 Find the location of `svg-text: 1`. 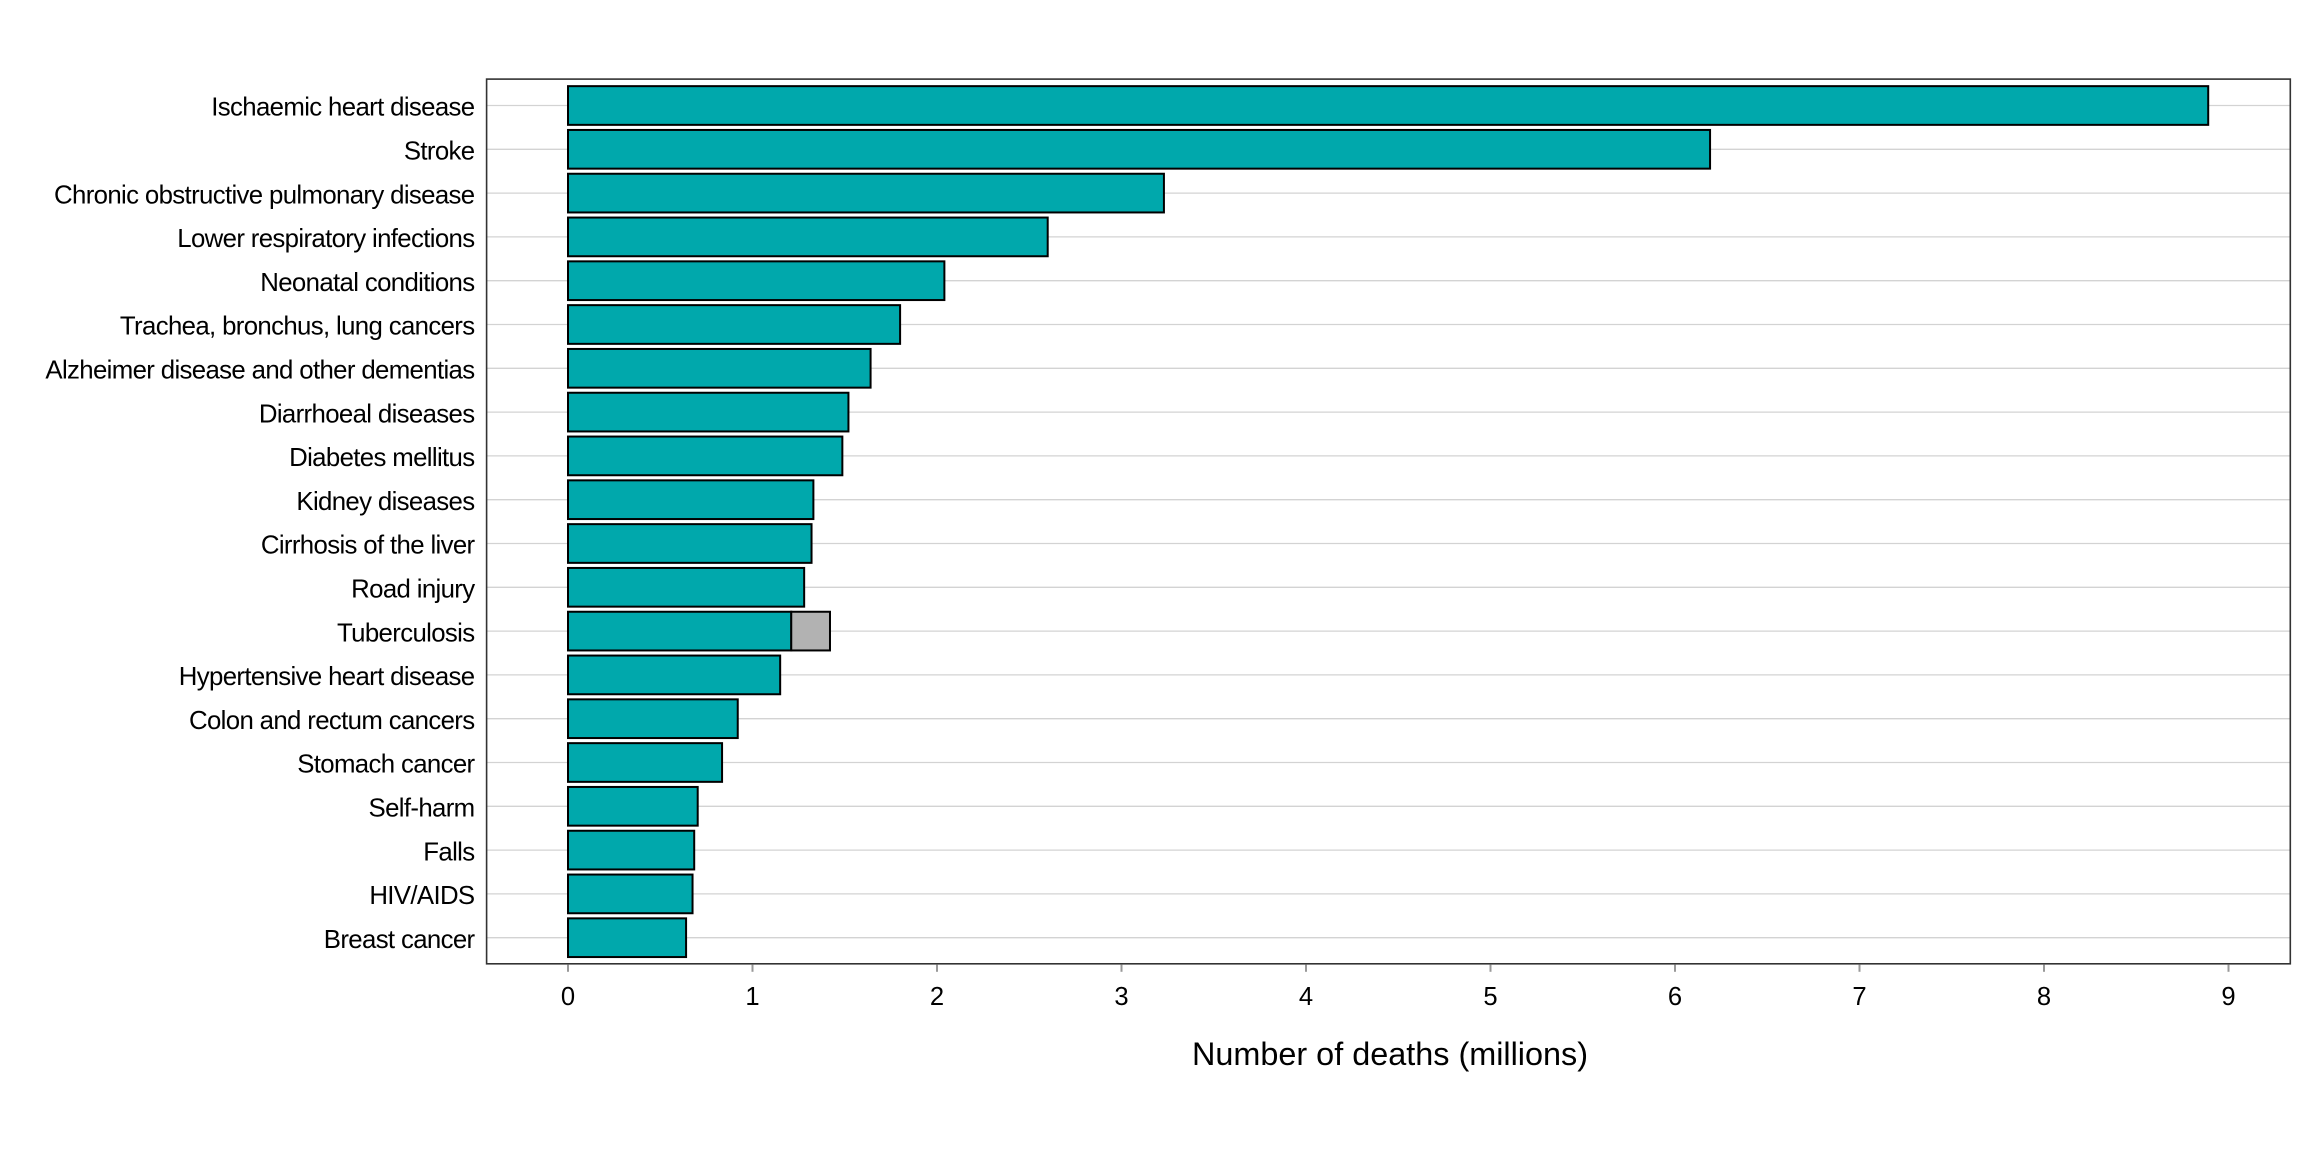

svg-text: 1 is located at coordinates (752, 997).